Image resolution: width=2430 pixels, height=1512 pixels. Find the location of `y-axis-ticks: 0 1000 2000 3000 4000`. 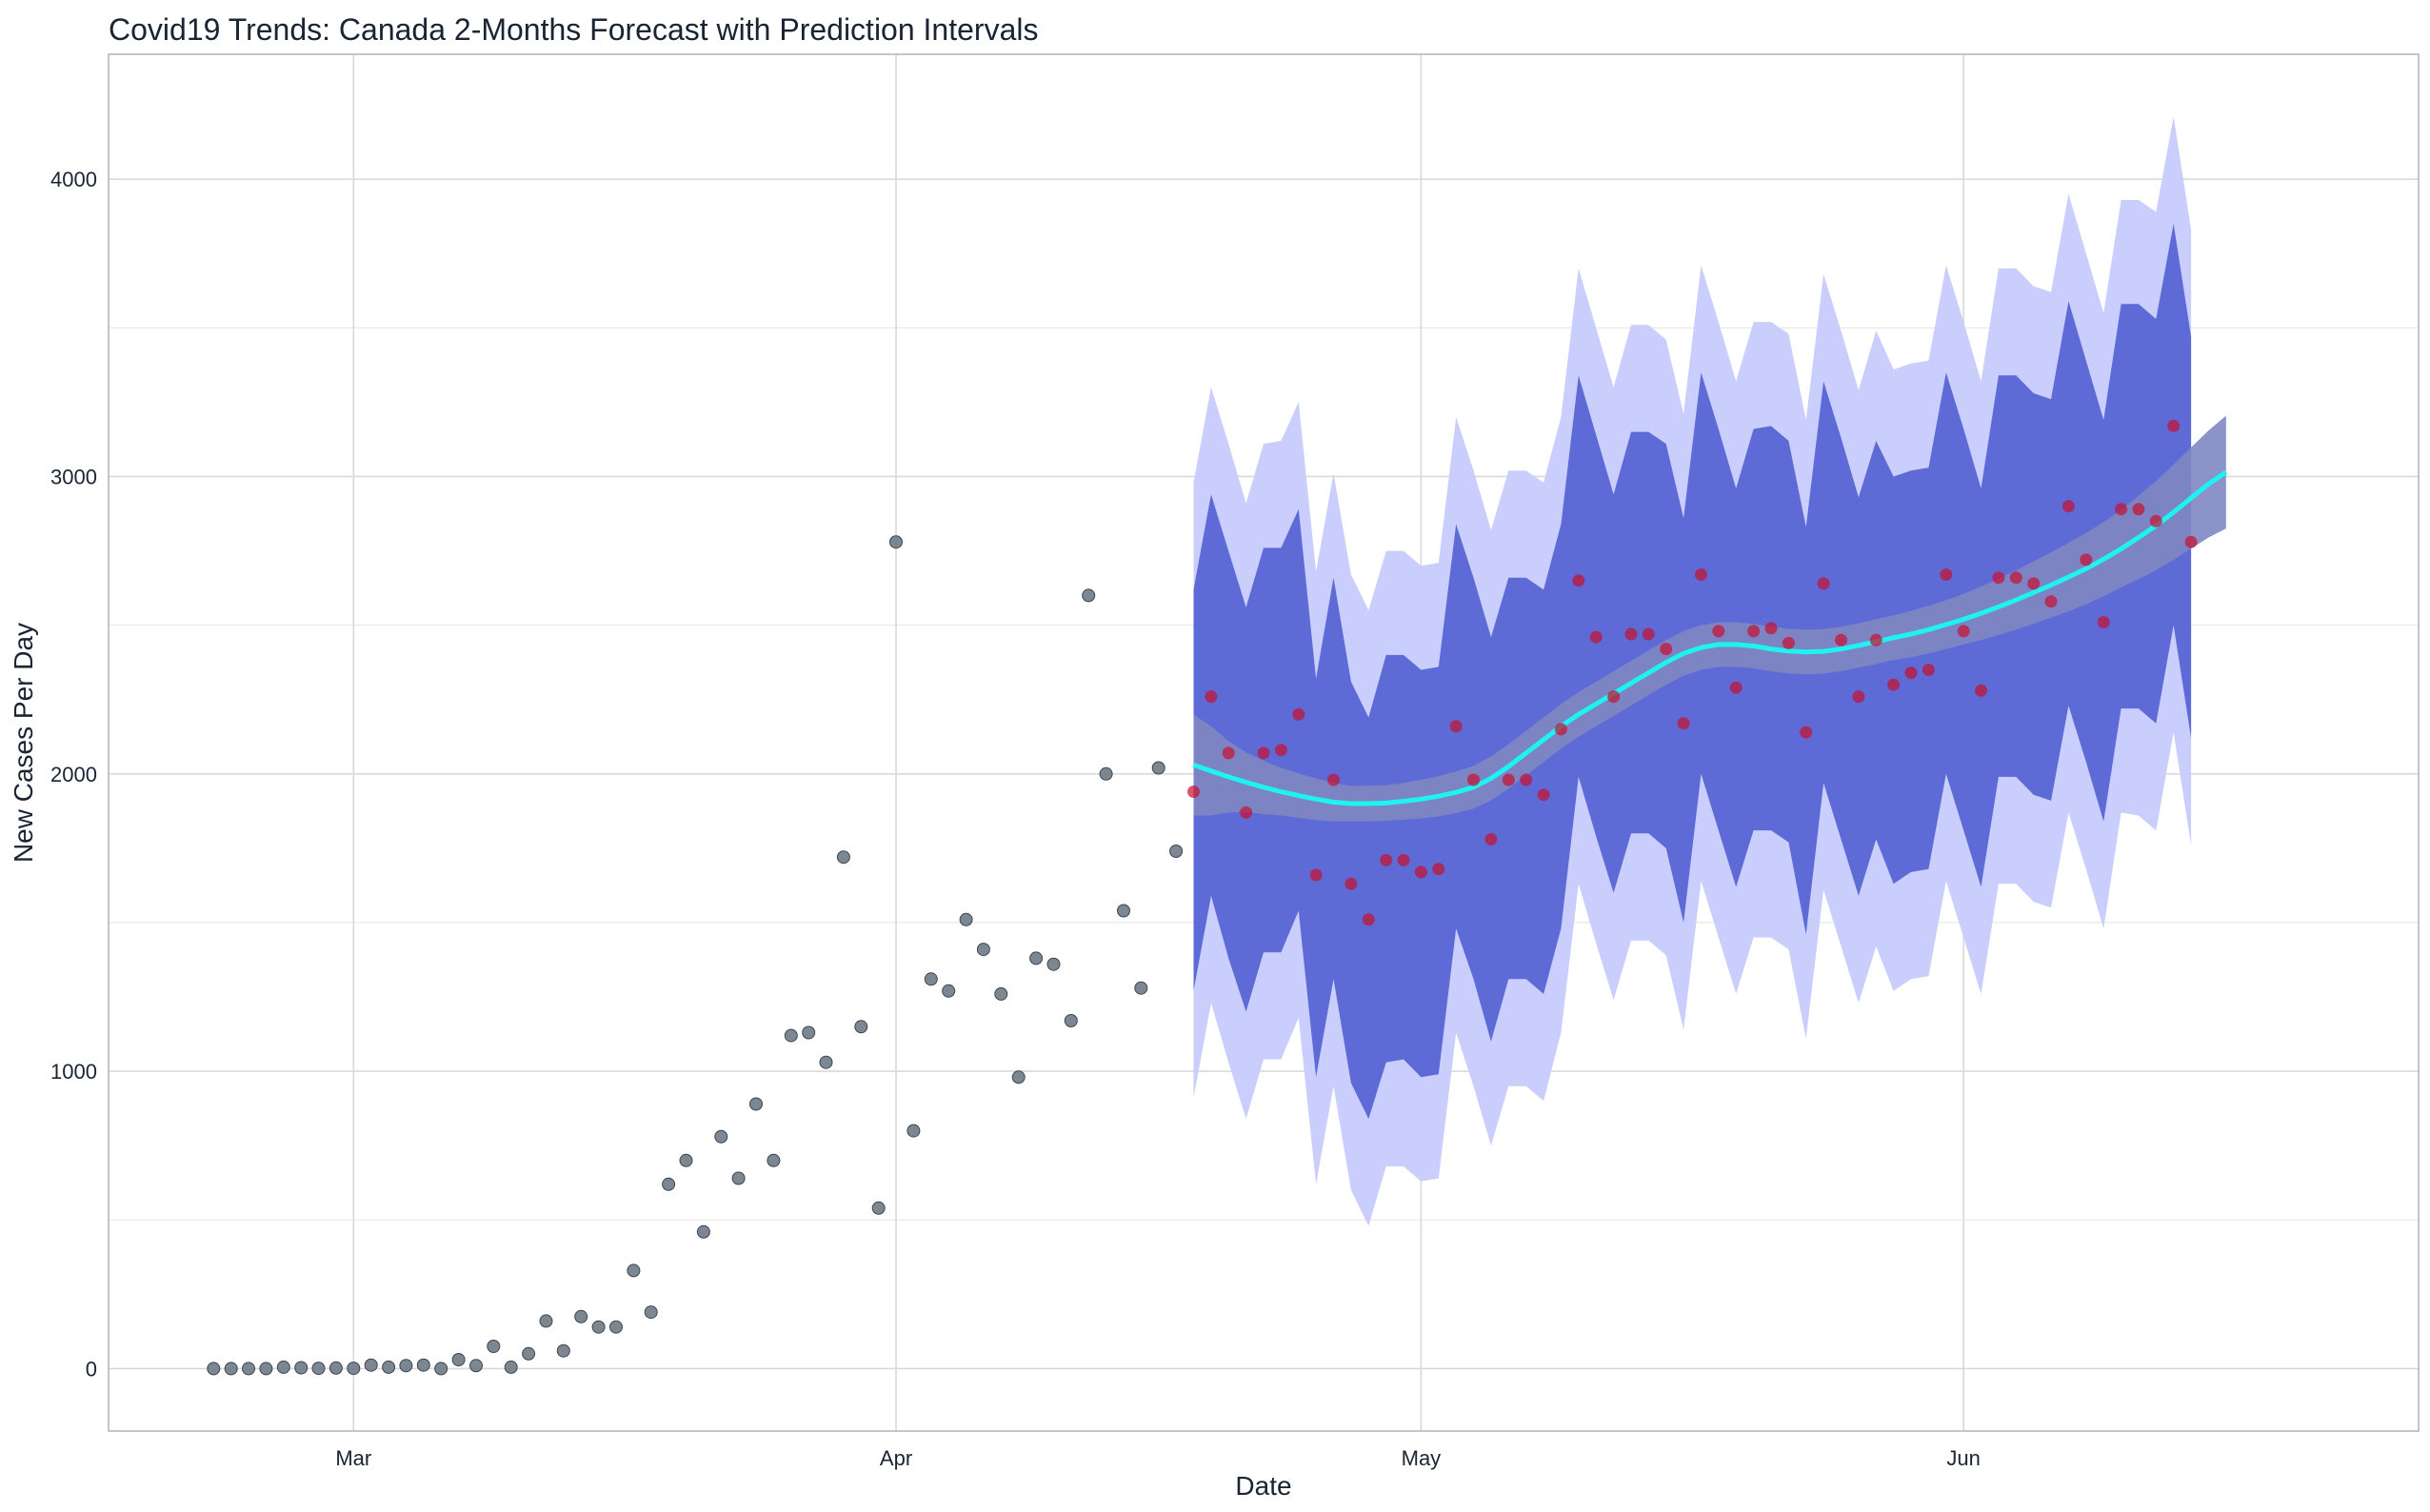

y-axis-ticks: 0 1000 2000 3000 4000 is located at coordinates (74, 774).